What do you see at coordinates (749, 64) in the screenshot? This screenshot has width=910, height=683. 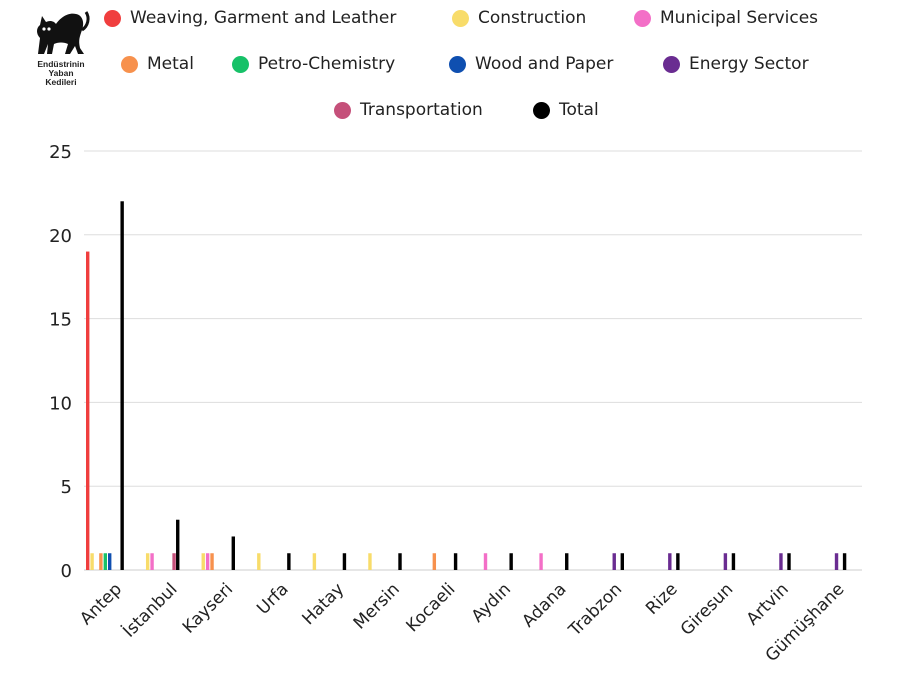 I see `legend-label: Energy Sector` at bounding box center [749, 64].